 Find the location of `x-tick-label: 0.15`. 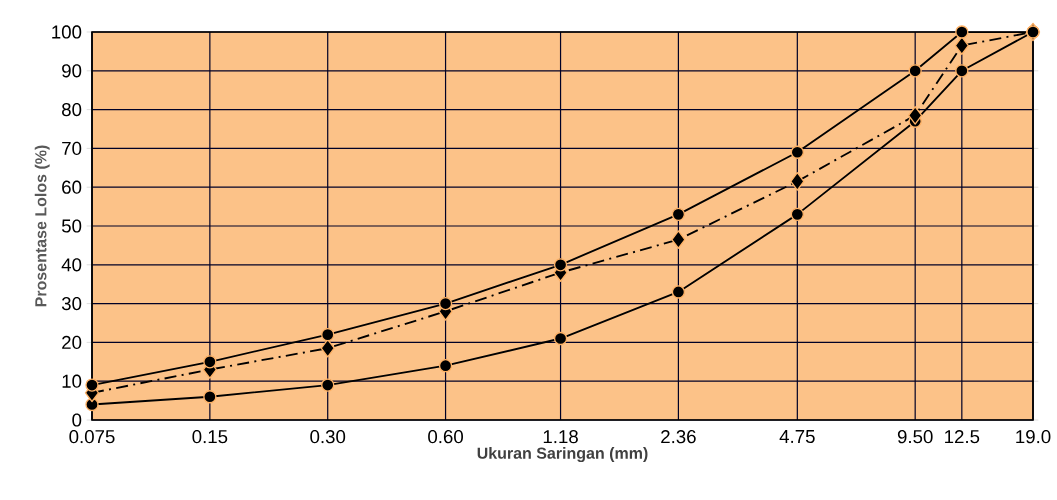

x-tick-label: 0.15 is located at coordinates (210, 437).